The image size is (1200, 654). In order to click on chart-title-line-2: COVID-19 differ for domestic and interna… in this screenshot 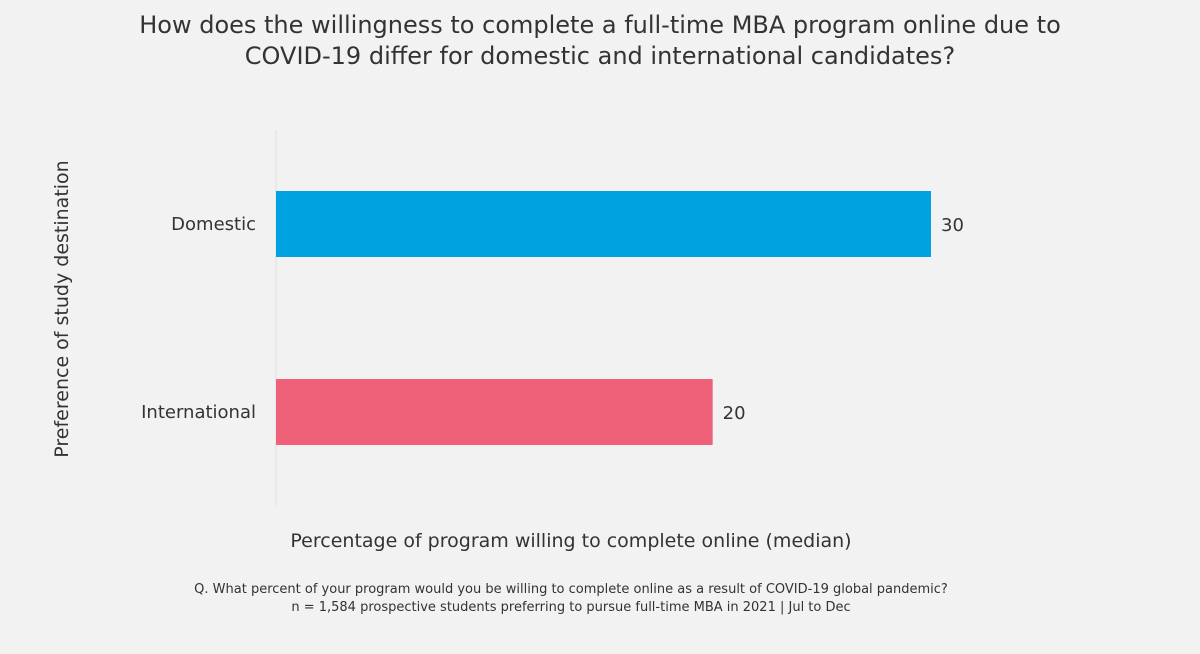, I will do `click(600, 56)`.